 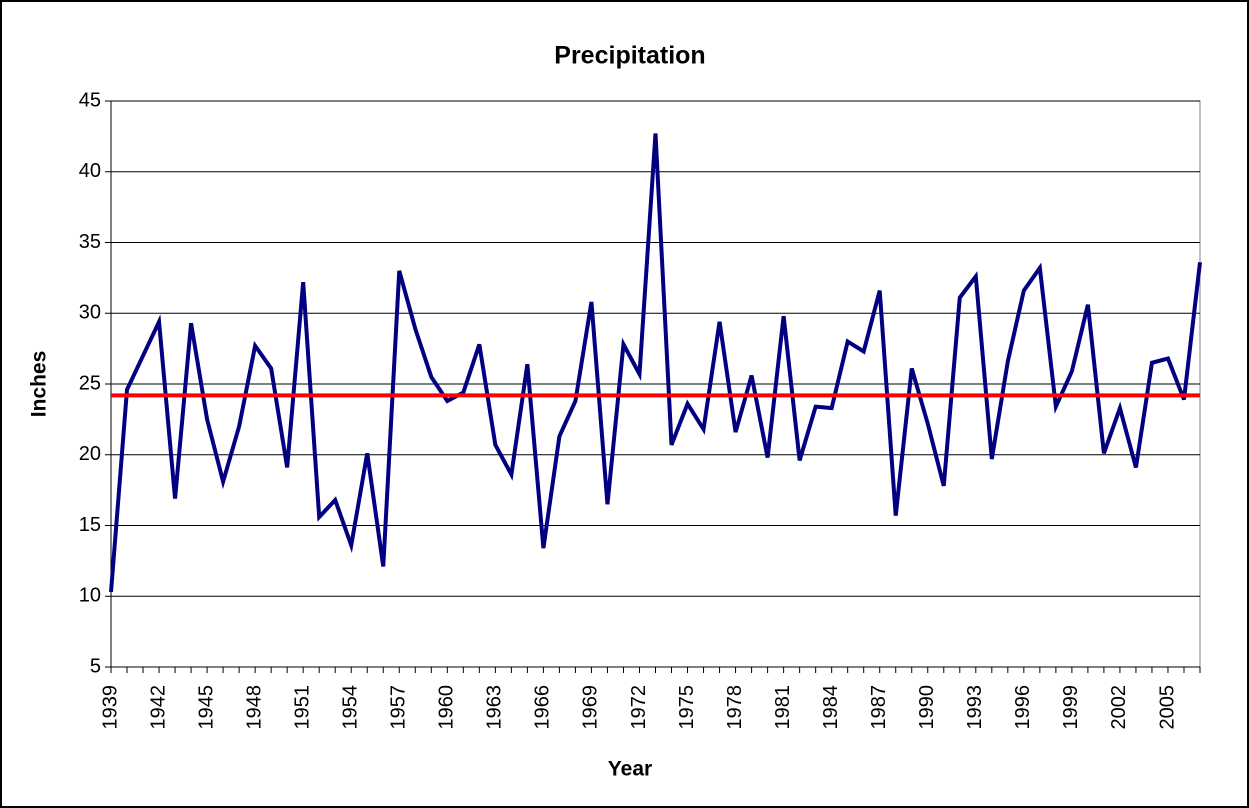 I want to click on x-tick-label: 1984, so click(x=831, y=707).